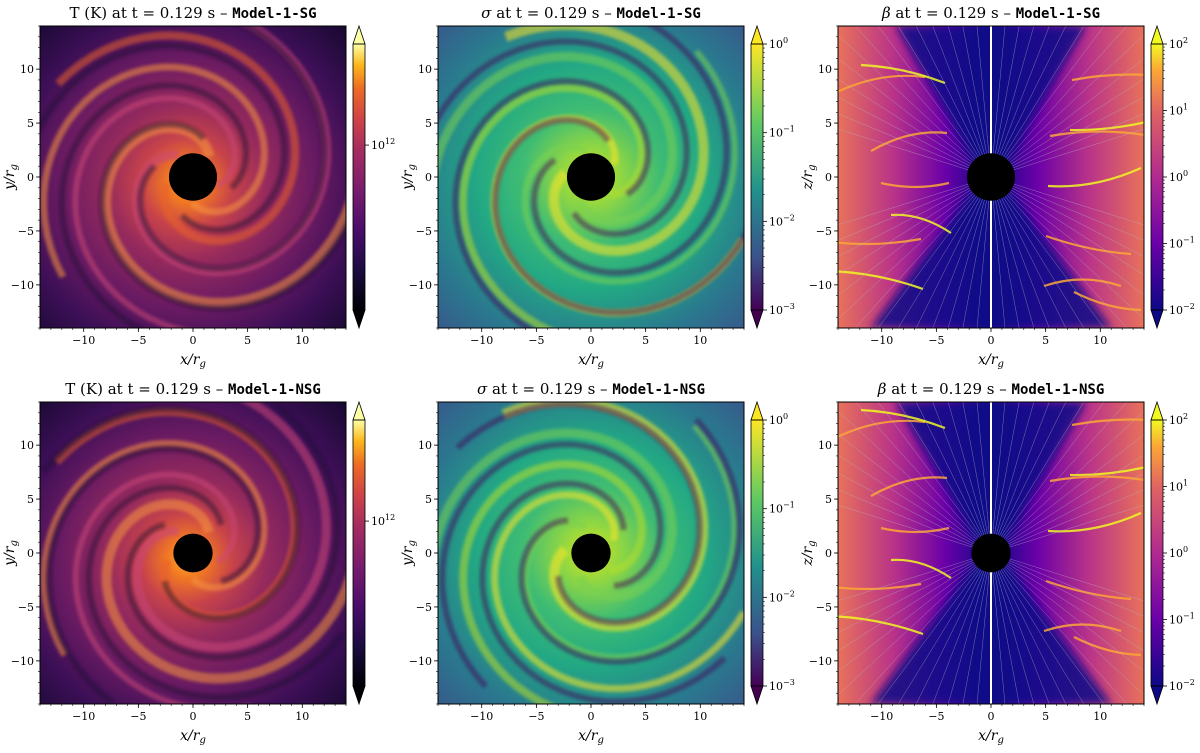  I want to click on colorbar-tick-label: 10¹², so click(383, 520).